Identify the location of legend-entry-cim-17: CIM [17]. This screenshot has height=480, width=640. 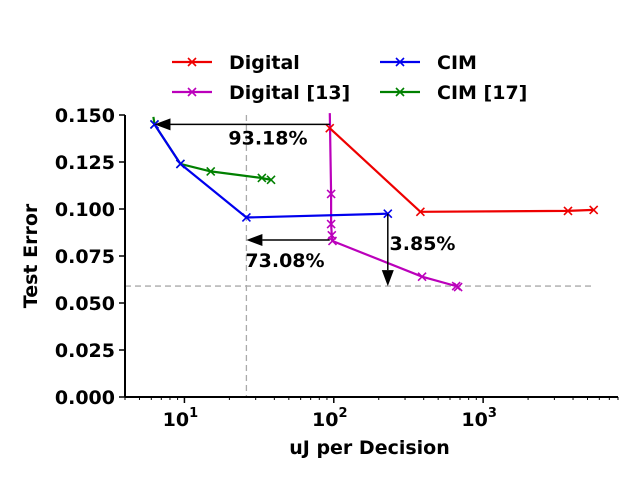
(453, 93).